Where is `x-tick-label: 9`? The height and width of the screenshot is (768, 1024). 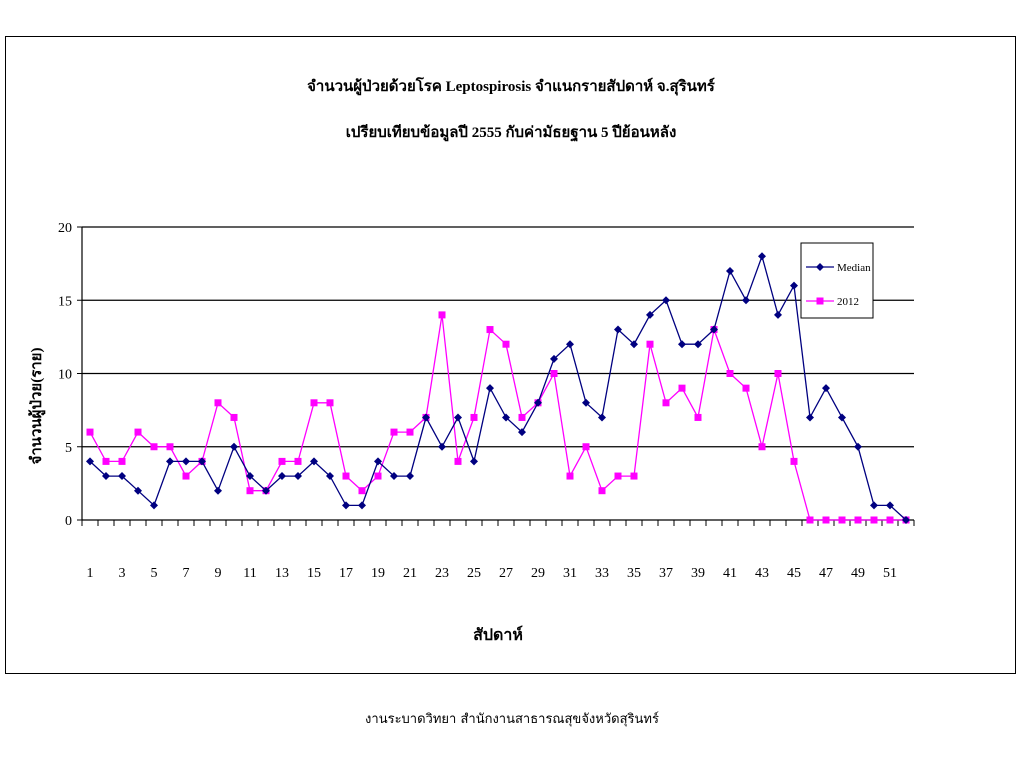 x-tick-label: 9 is located at coordinates (218, 573).